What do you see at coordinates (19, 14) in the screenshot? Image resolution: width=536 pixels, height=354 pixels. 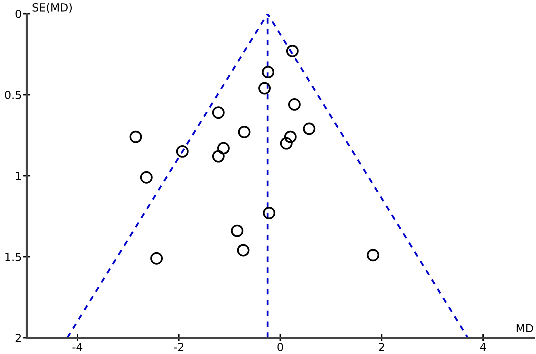 I see `y-tick-label: 0` at bounding box center [19, 14].